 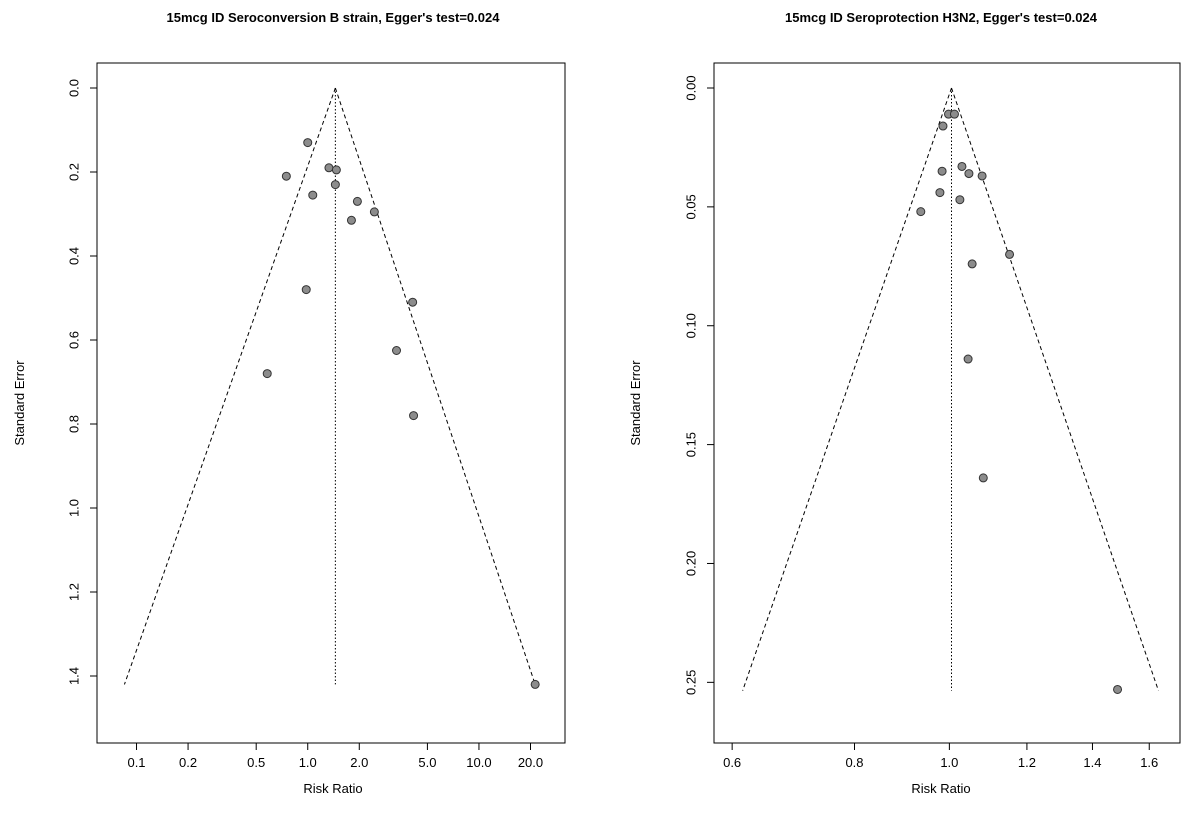 I want to click on y-tick-label: 0.2, so click(x=73, y=172).